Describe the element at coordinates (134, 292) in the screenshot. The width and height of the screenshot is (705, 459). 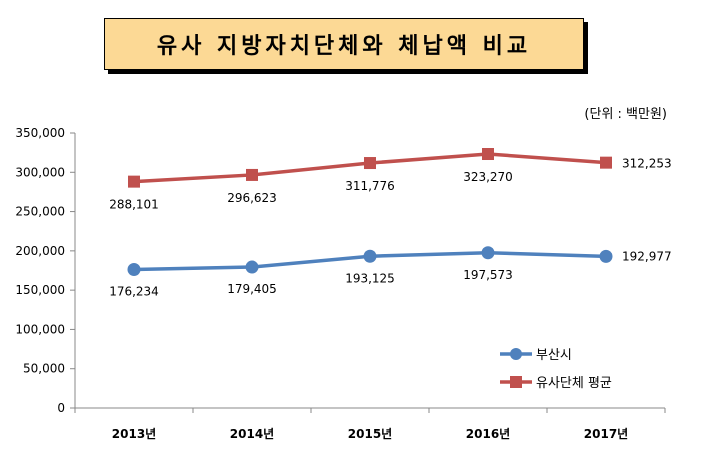
I see `data-label: 176,234` at that location.